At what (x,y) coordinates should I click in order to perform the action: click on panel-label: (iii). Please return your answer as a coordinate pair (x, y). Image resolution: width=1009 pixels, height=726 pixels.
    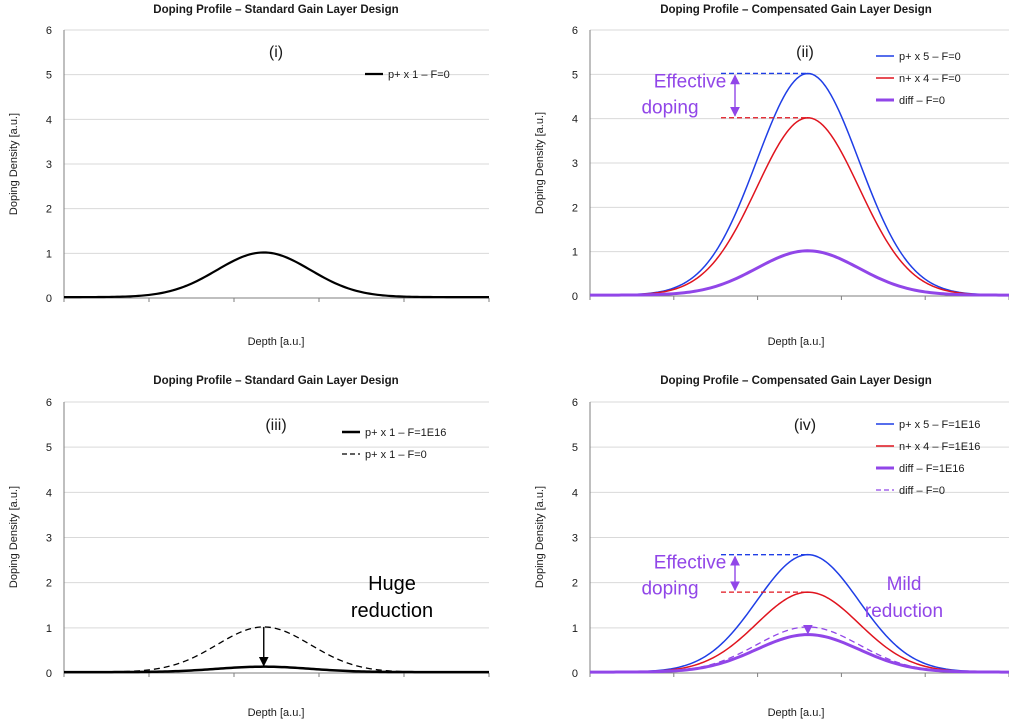
    Looking at the image, I should click on (275, 425).